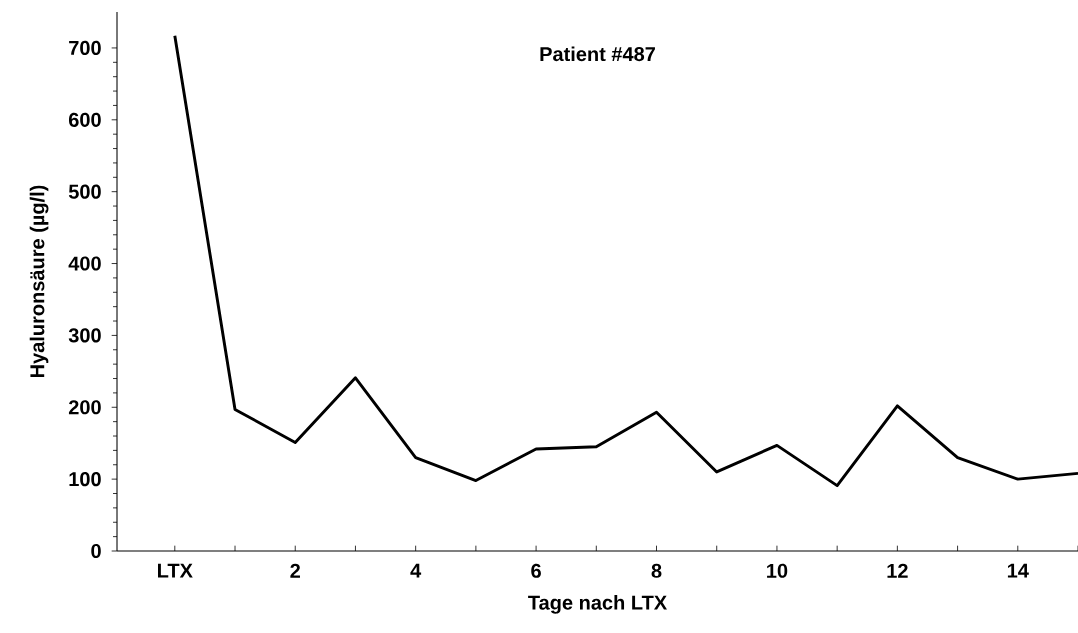 The image size is (1078, 633). What do you see at coordinates (85, 48) in the screenshot?
I see `y-tick-label: 700` at bounding box center [85, 48].